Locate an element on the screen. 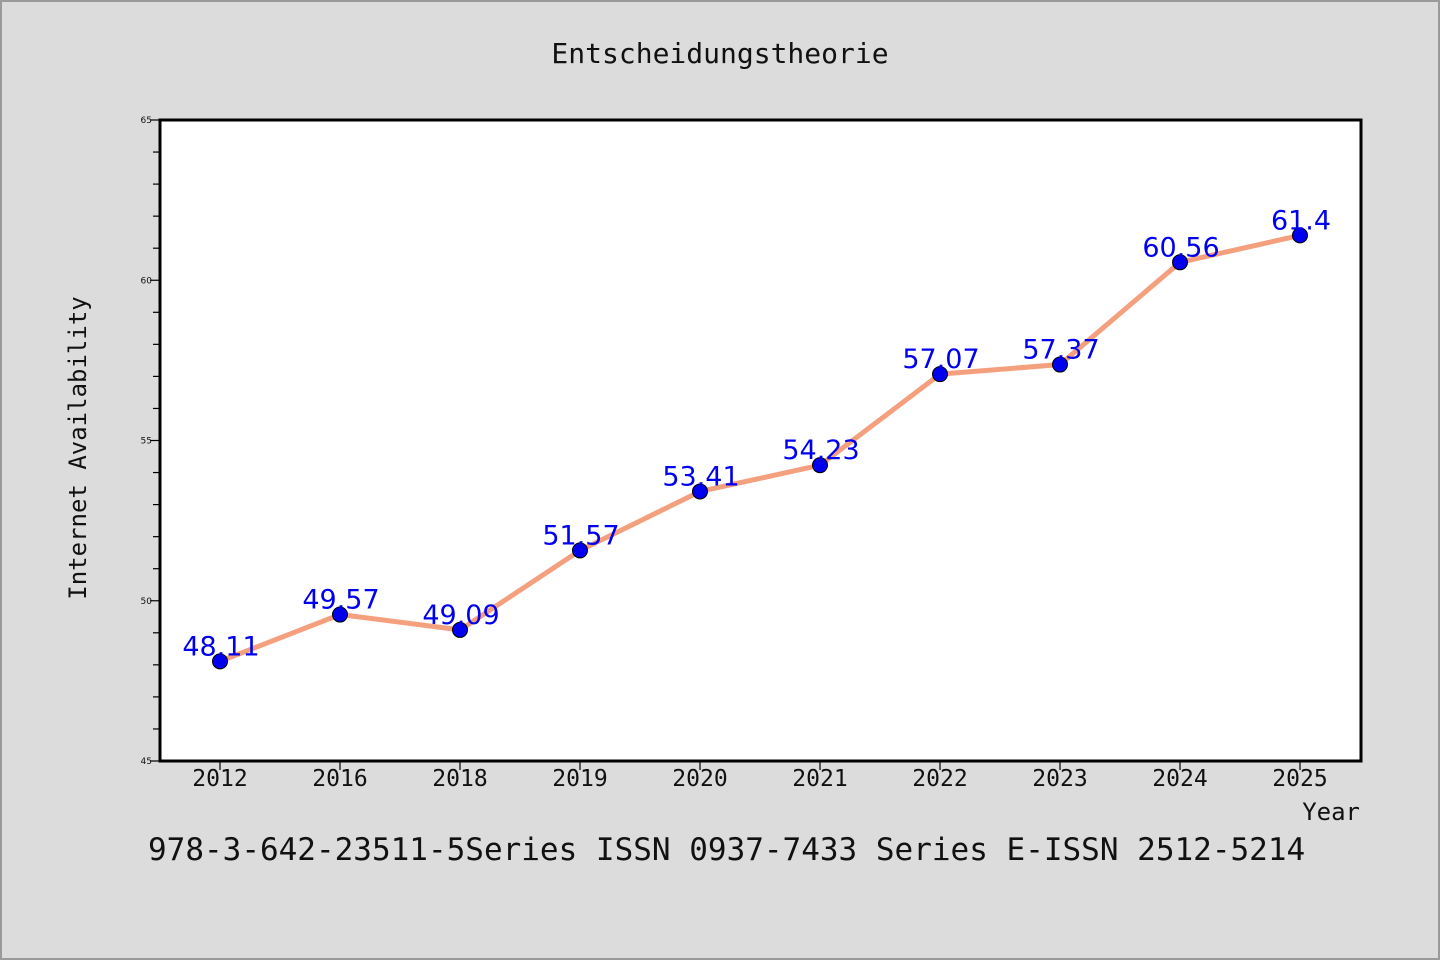  x-tick-label: 2023 is located at coordinates (1059, 779).